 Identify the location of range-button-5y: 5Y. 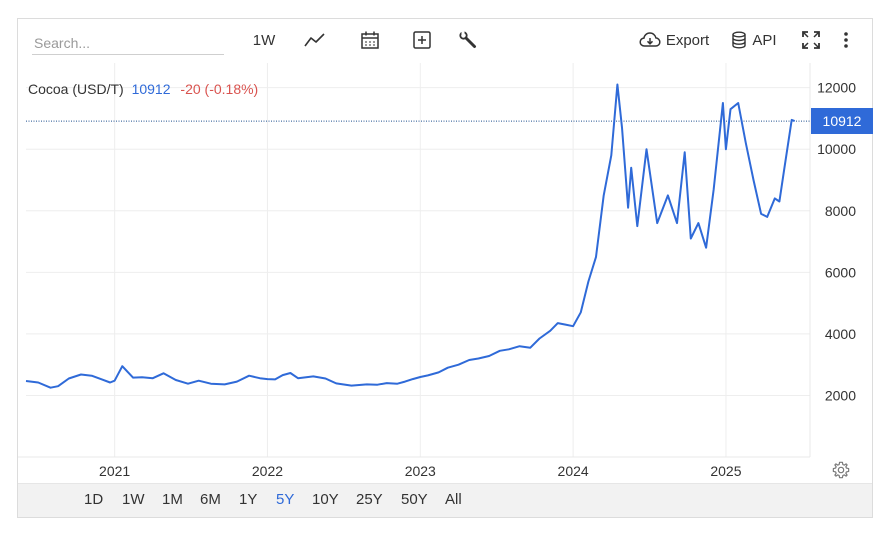
(285, 499).